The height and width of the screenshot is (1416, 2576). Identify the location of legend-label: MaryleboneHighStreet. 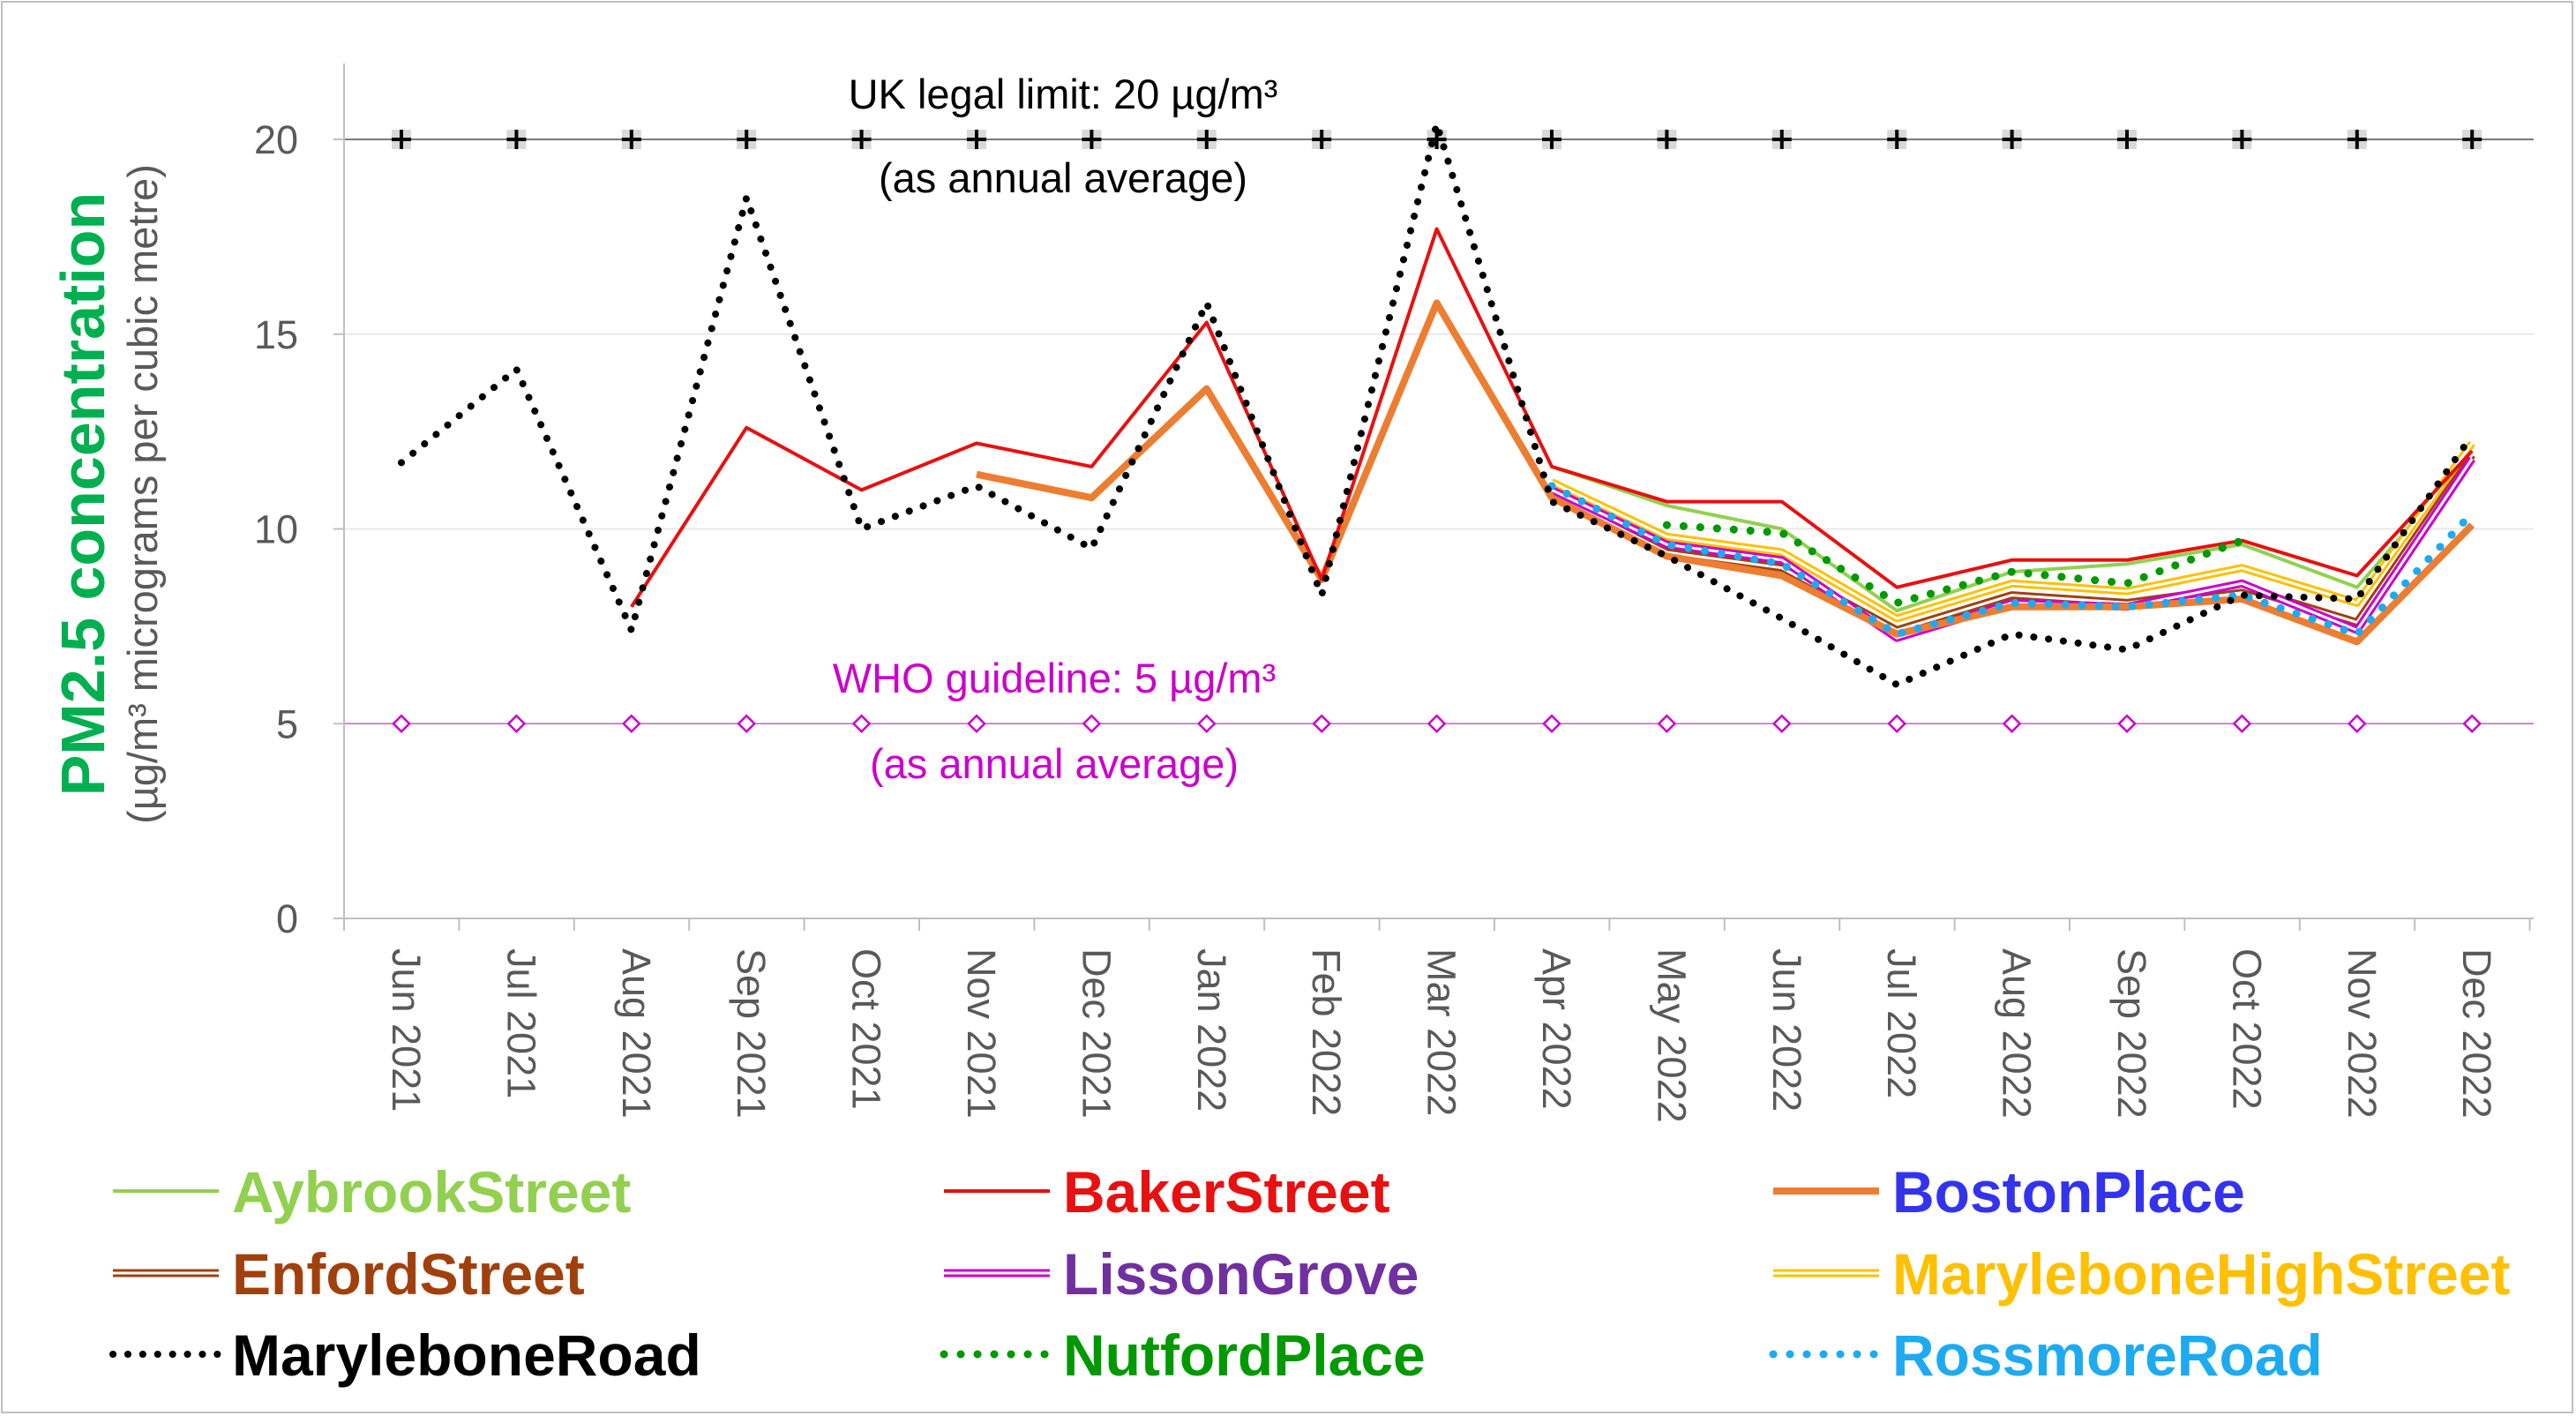
(2201, 1274).